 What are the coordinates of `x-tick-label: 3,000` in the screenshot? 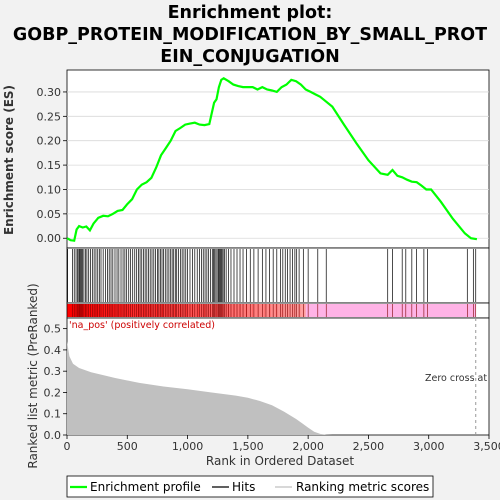 It's located at (429, 446).